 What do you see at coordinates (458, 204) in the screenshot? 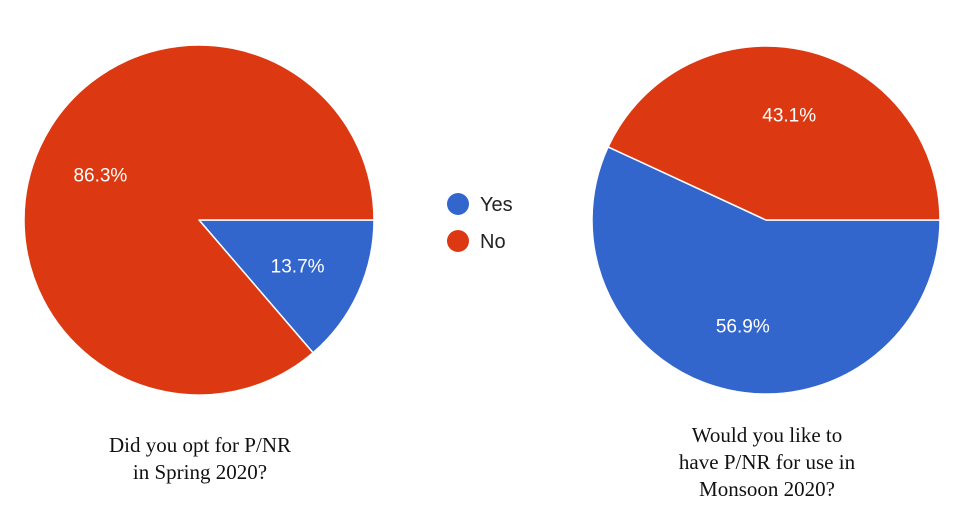
I see `legend-marker-yes` at bounding box center [458, 204].